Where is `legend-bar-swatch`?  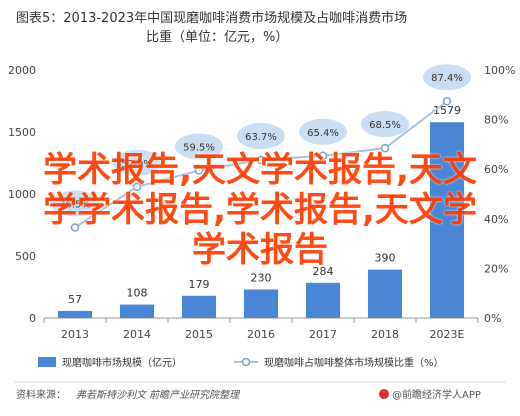
legend-bar-swatch is located at coordinates (47, 362).